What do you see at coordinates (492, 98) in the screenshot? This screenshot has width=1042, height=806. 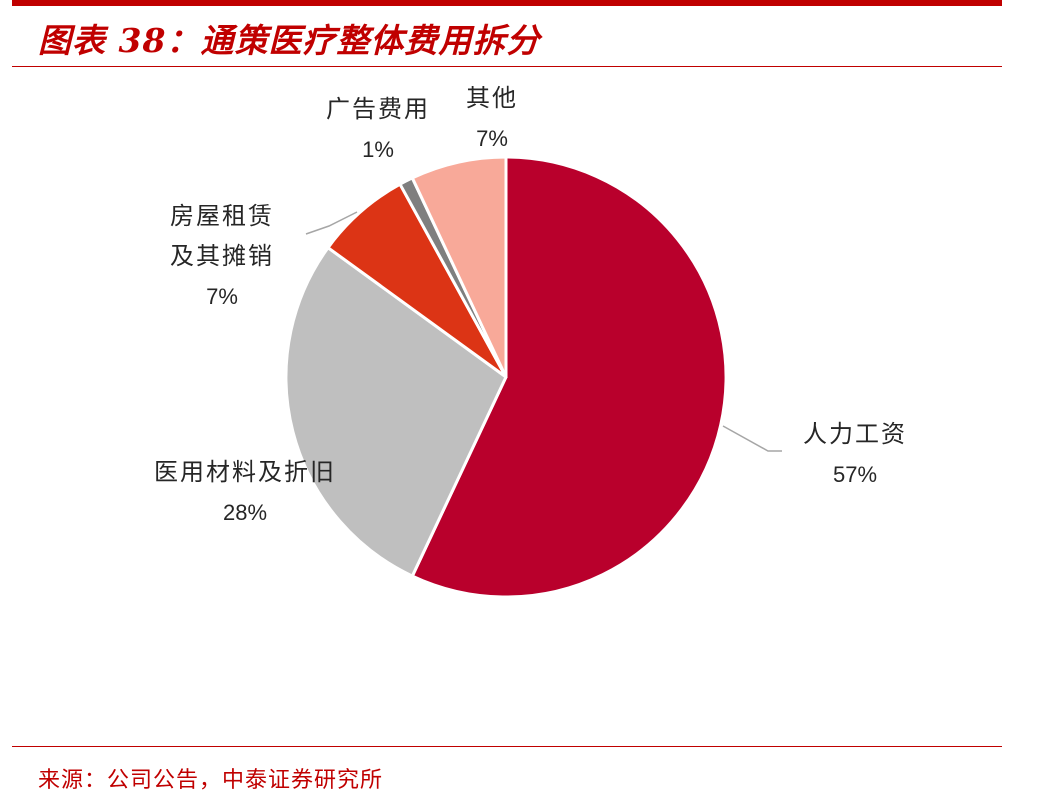 I see `slice-label-4-line-0: 其他` at bounding box center [492, 98].